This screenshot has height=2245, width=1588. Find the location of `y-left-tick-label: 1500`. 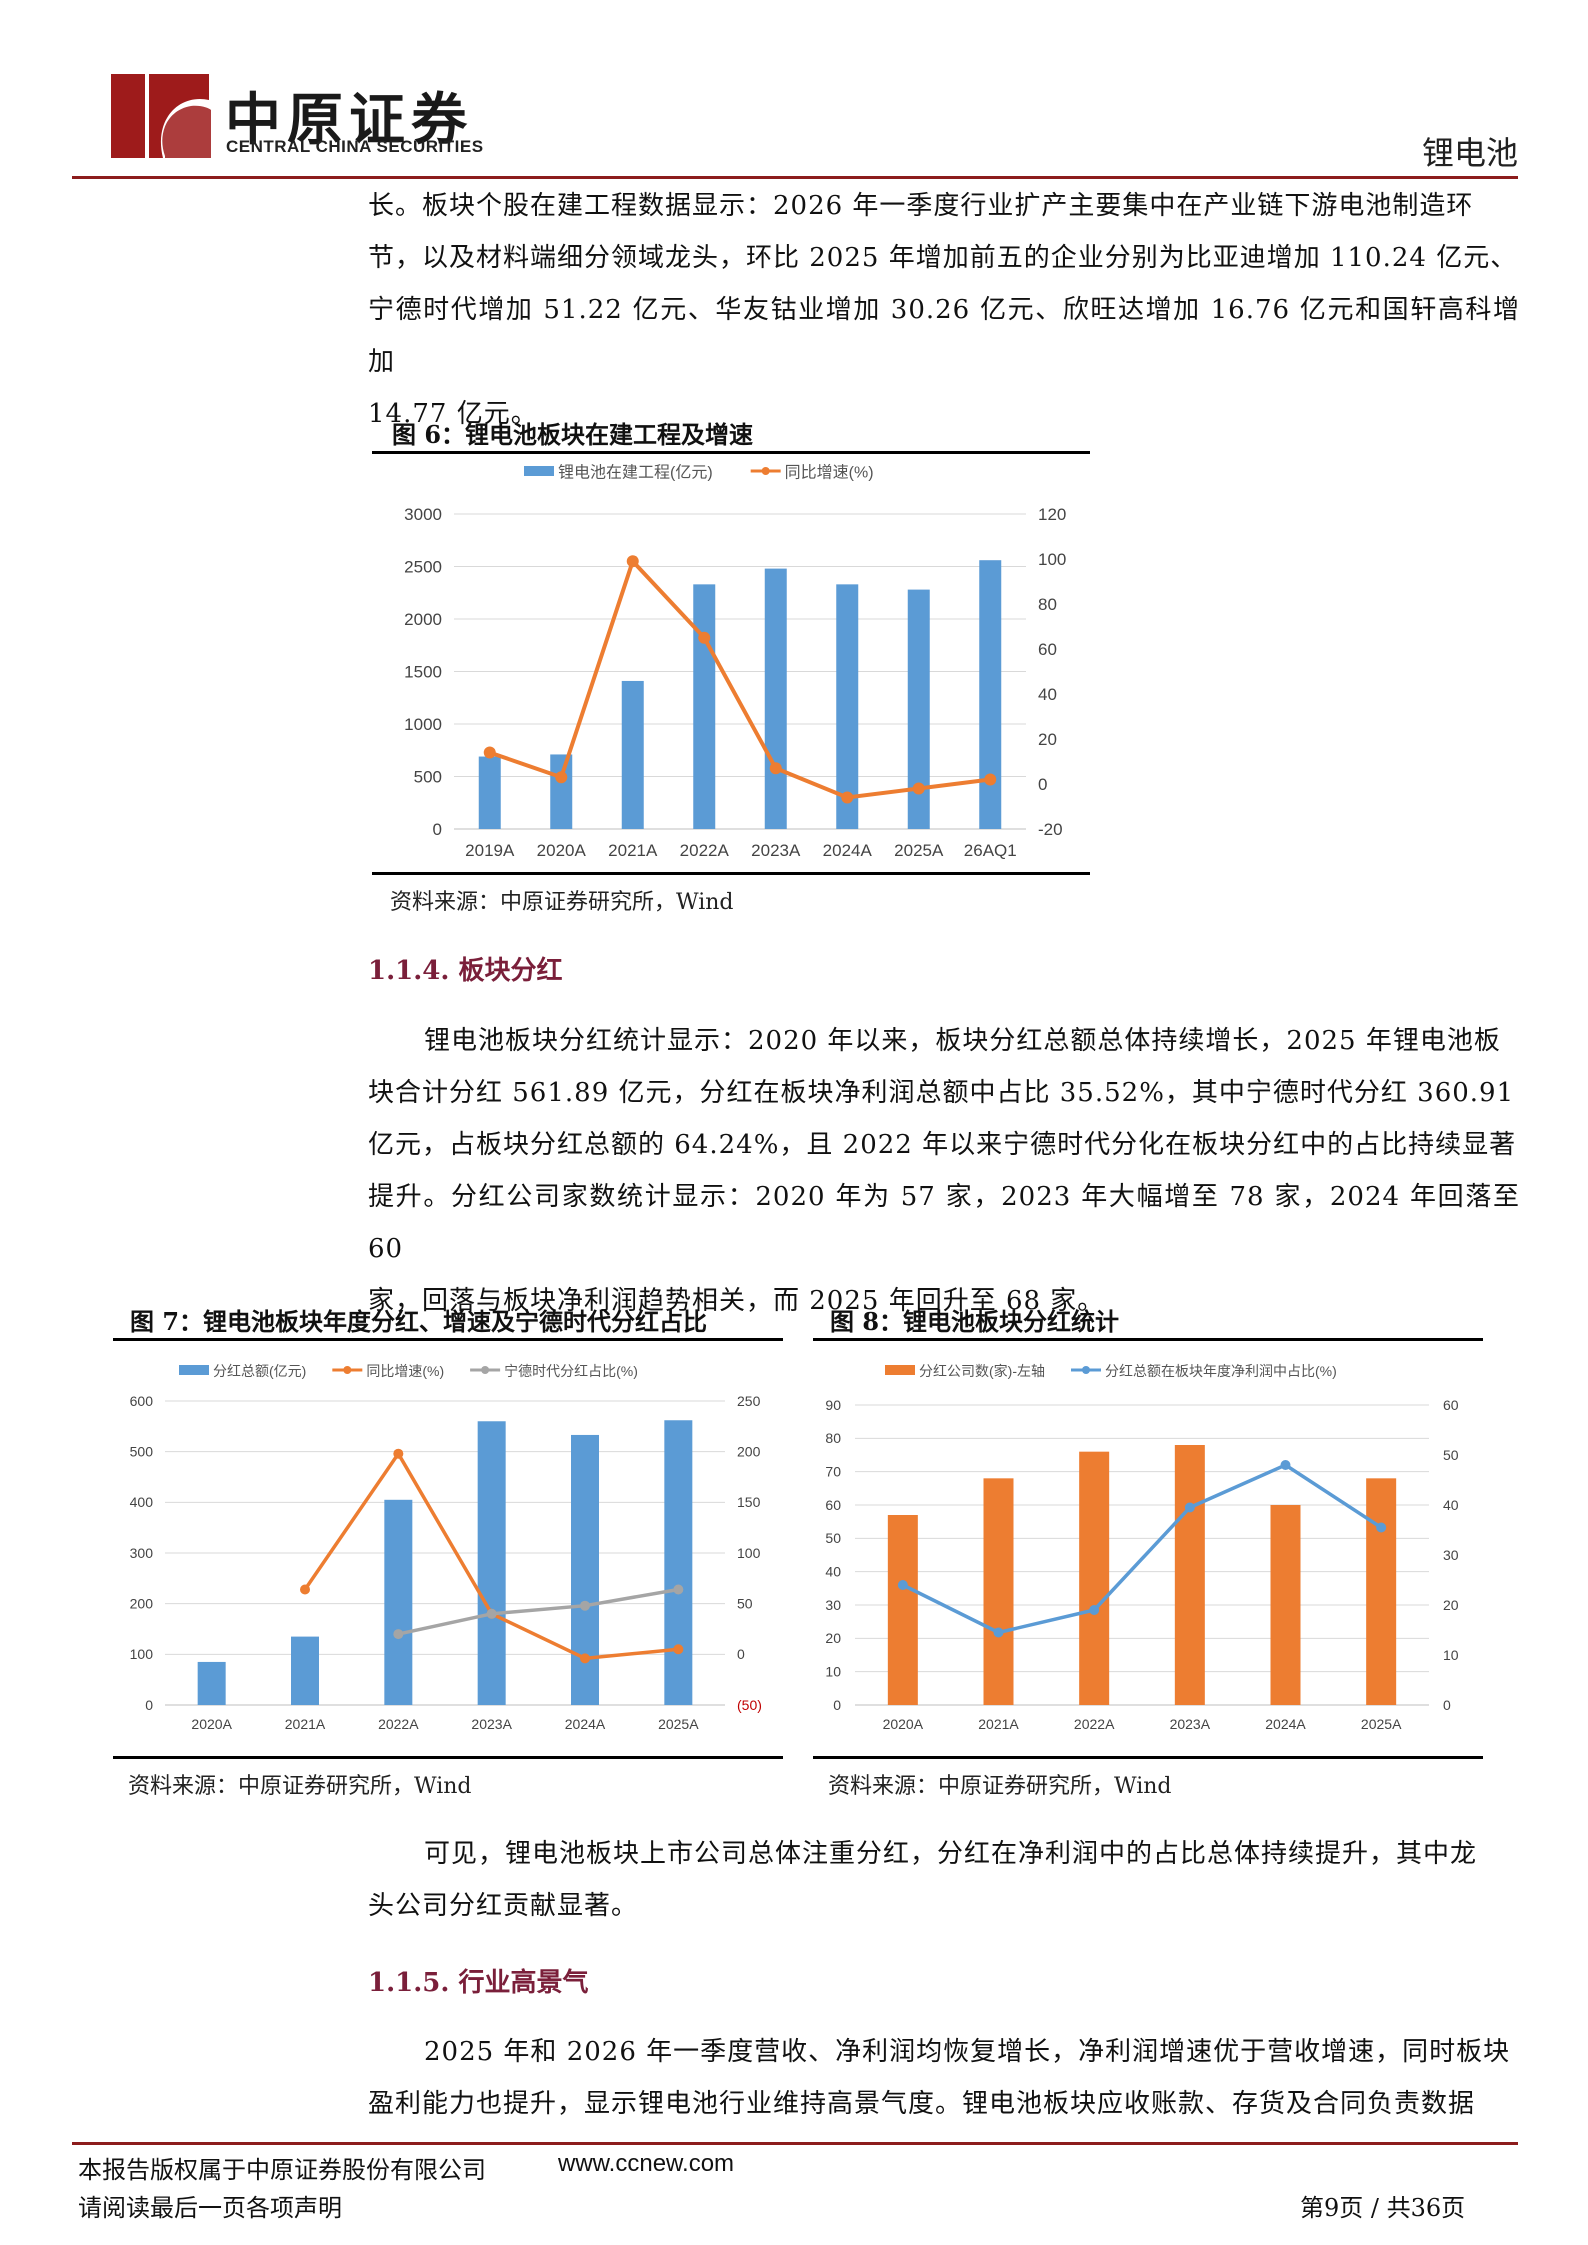

y-left-tick-label: 1500 is located at coordinates (423, 671).